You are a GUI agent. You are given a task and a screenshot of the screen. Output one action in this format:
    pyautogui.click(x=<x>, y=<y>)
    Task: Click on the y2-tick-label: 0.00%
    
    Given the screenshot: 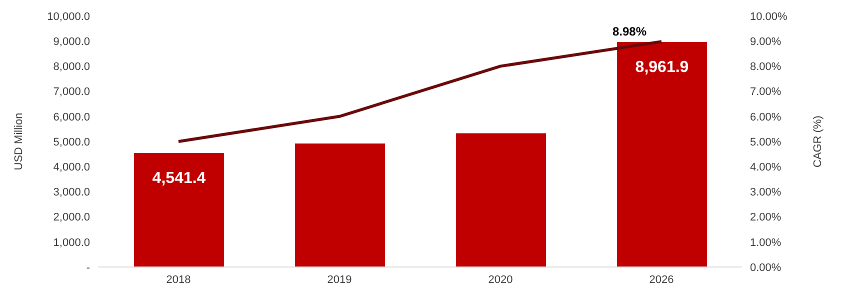 What is the action you would take?
    pyautogui.click(x=766, y=268)
    